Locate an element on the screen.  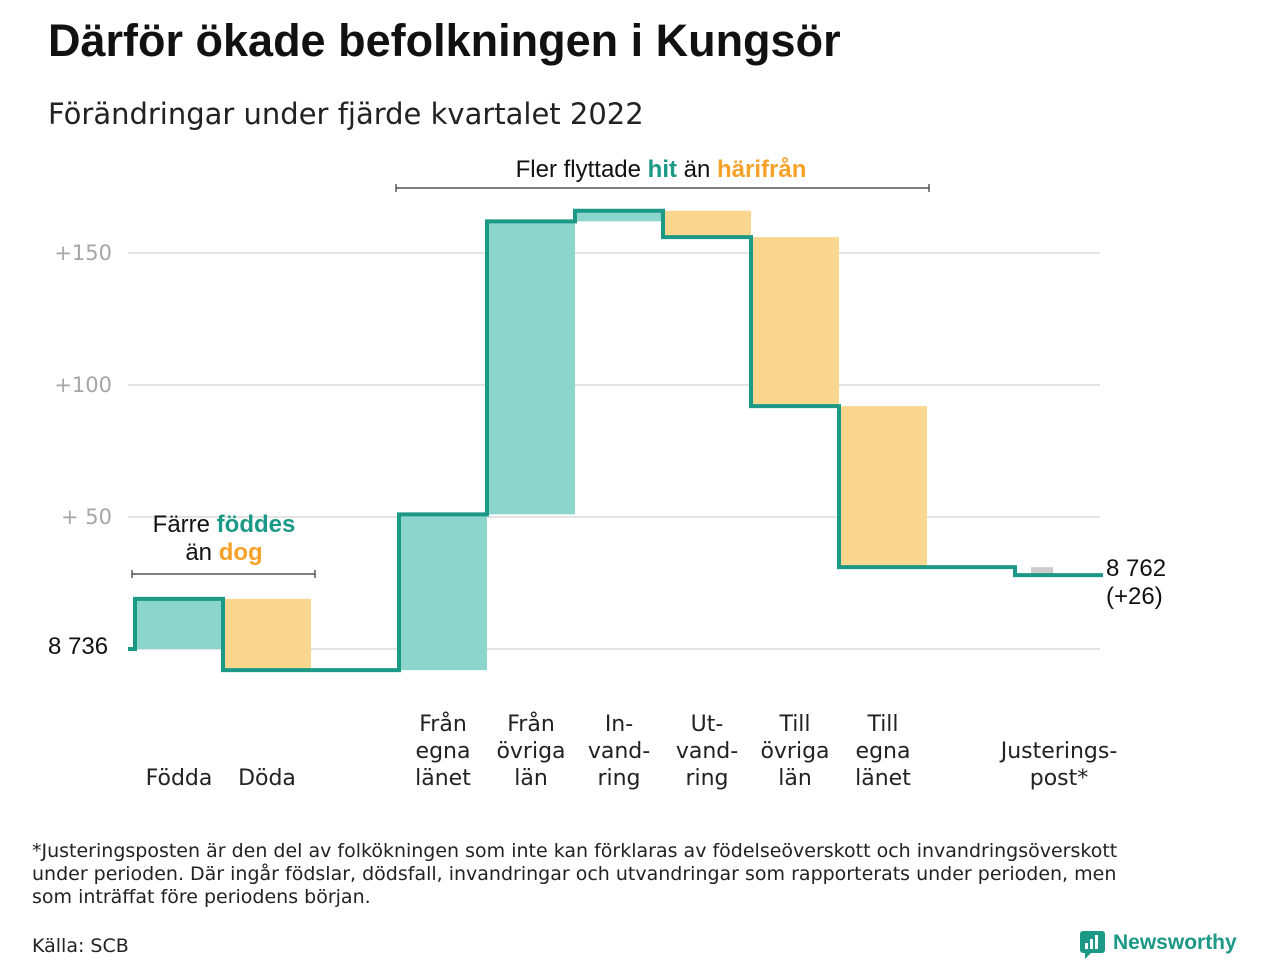
births-annotation: Färre föddes än dog is located at coordinates (223, 544).